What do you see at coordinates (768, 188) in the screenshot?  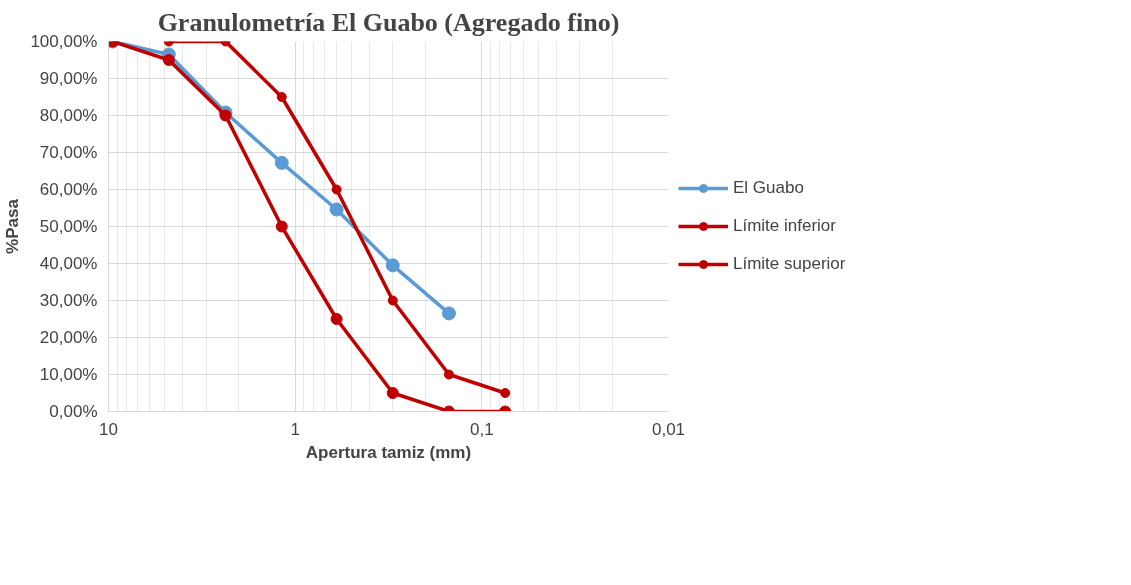 I see `legend-label: El Guabo` at bounding box center [768, 188].